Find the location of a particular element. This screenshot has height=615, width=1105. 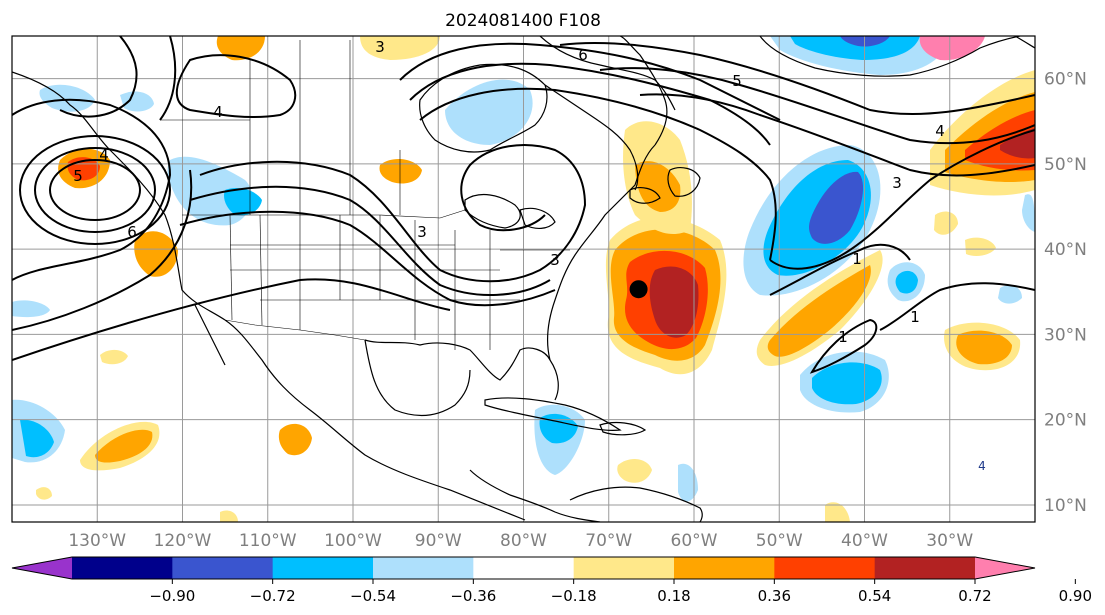

contour-label-4-south: 4 is located at coordinates (982, 466).